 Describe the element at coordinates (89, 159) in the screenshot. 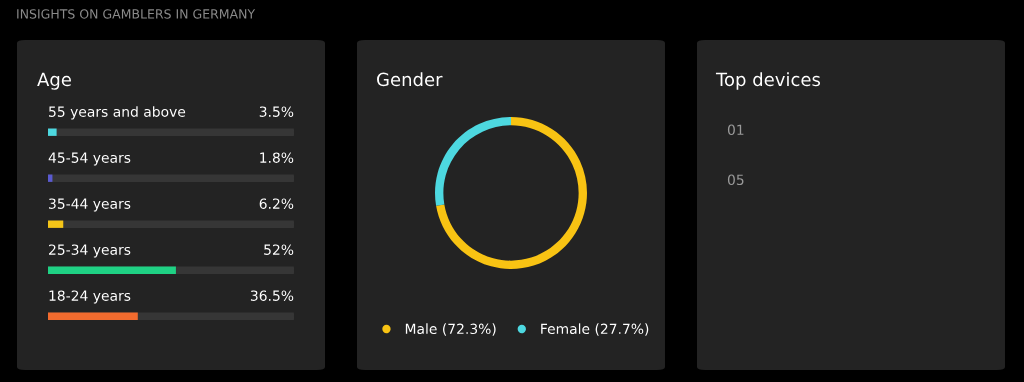

I see `y-tick-label: 45-54 years` at that location.